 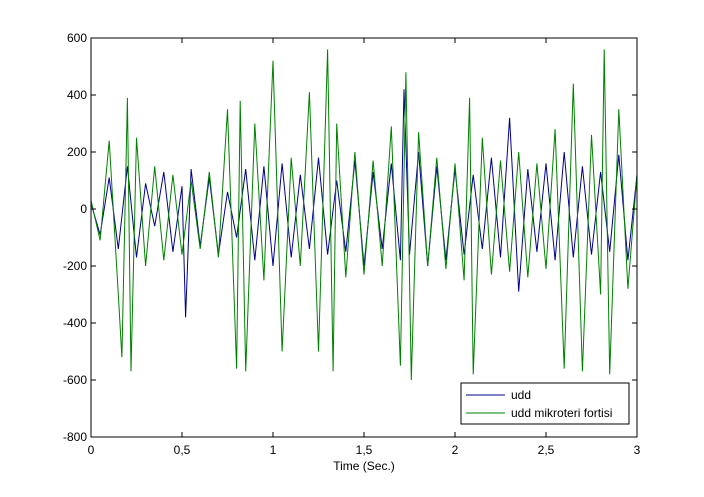 What do you see at coordinates (77, 152) in the screenshot?
I see `y-tick-label: 200` at bounding box center [77, 152].